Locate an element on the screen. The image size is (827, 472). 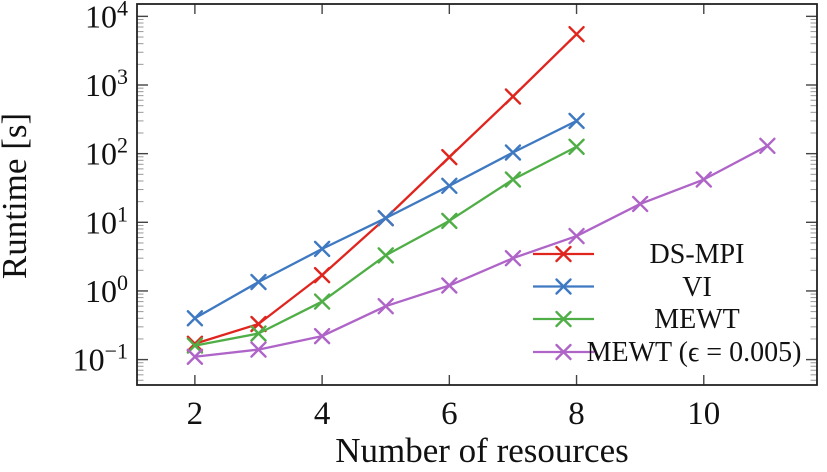
legend-label-vi: VI is located at coordinates (697, 287).